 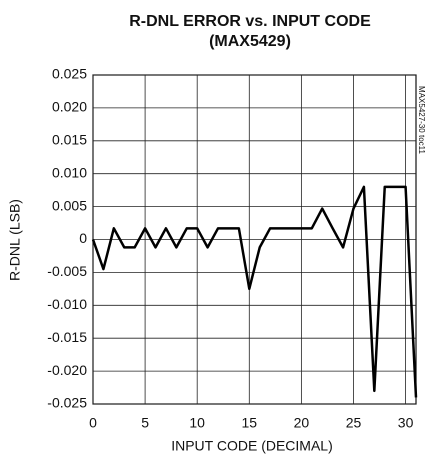 I want to click on y-tick-label: -0.005, so click(x=67, y=271).